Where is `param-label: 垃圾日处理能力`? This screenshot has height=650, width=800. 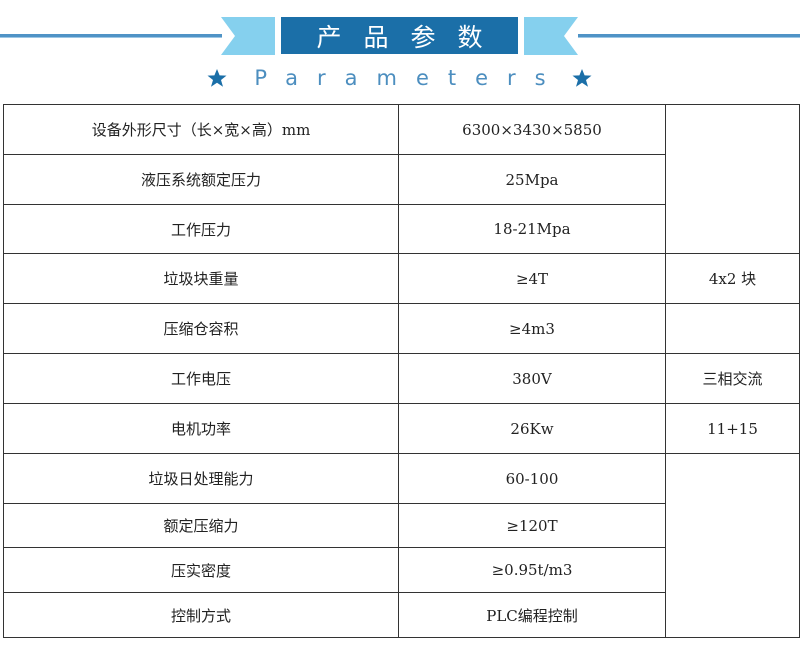 param-label: 垃圾日处理能力 is located at coordinates (201, 478).